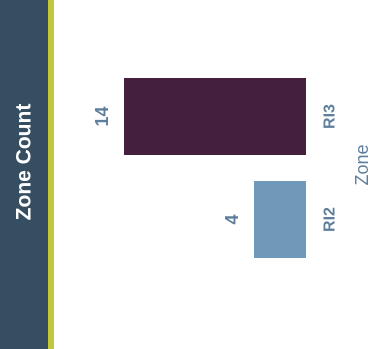 The height and width of the screenshot is (349, 377). What do you see at coordinates (215, 116) in the screenshot?
I see `bar-ri3` at bounding box center [215, 116].